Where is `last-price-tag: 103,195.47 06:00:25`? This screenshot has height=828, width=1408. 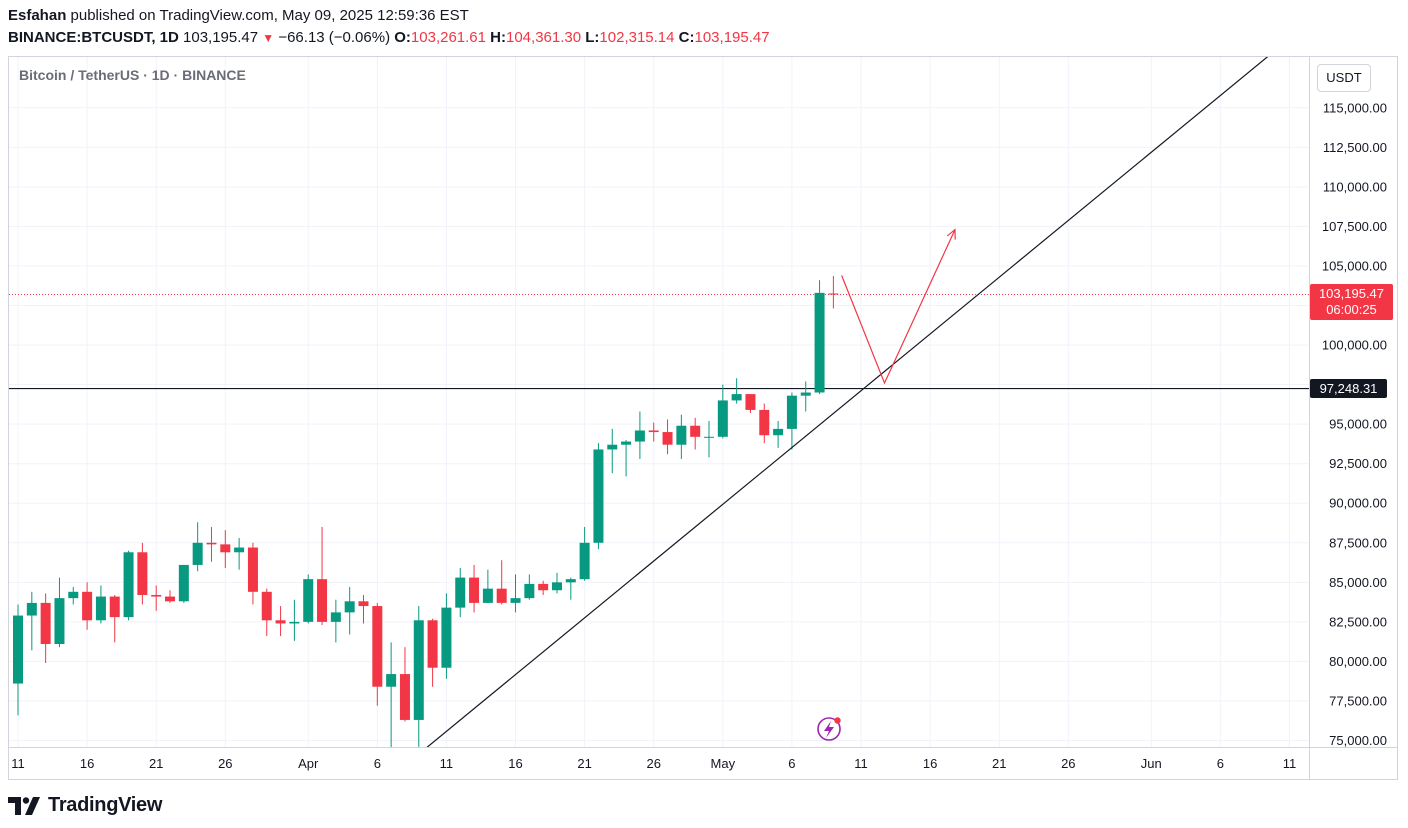
last-price-tag: 103,195.47 06:00:25 is located at coordinates (1351, 302).